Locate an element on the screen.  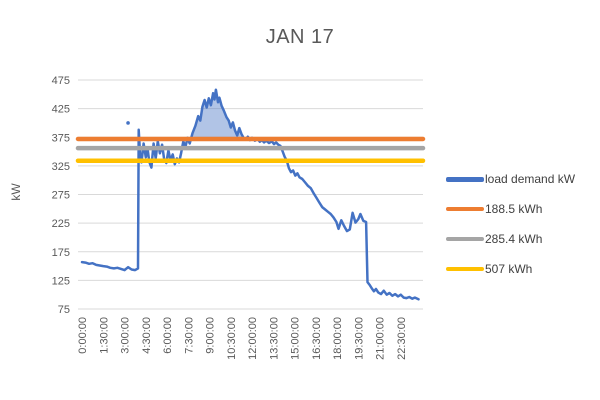
y-tick-label: 475 is located at coordinates (61, 81).